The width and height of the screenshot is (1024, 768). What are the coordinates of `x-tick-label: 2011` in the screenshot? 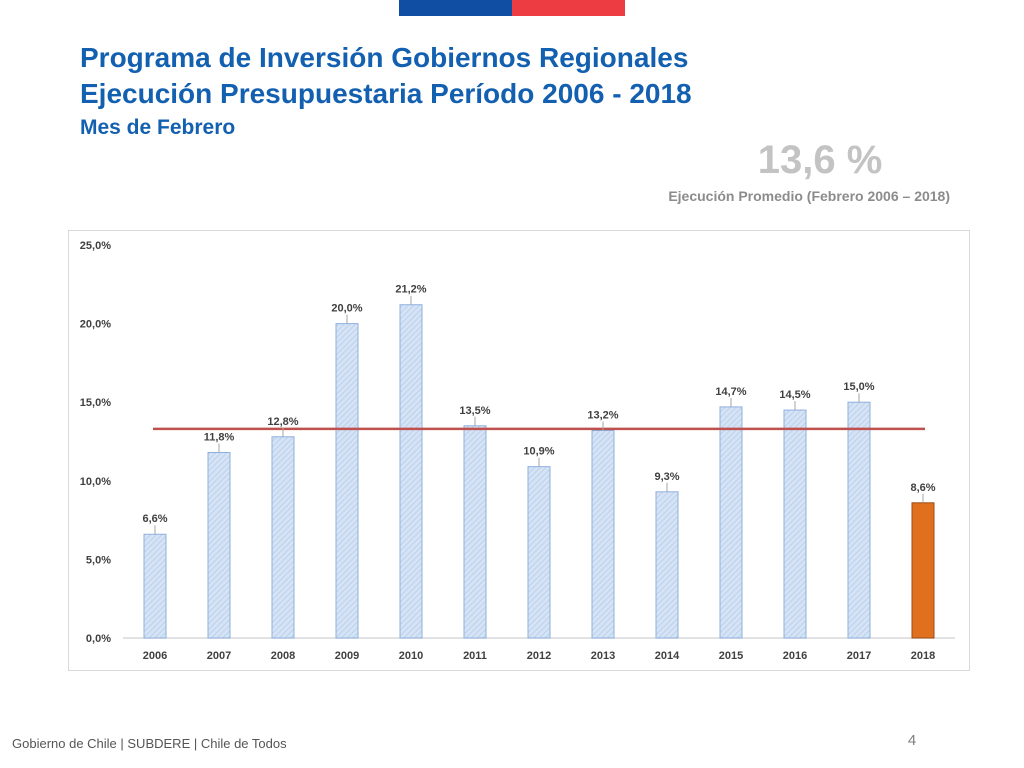 It's located at (475, 656).